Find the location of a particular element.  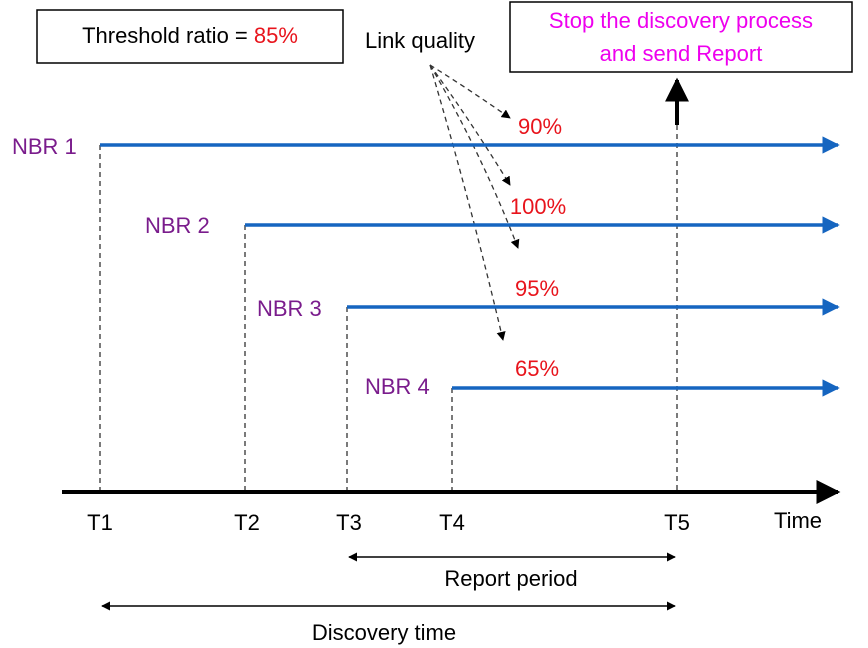

threshold-text: Threshold ratio = 85% is located at coordinates (190, 35).